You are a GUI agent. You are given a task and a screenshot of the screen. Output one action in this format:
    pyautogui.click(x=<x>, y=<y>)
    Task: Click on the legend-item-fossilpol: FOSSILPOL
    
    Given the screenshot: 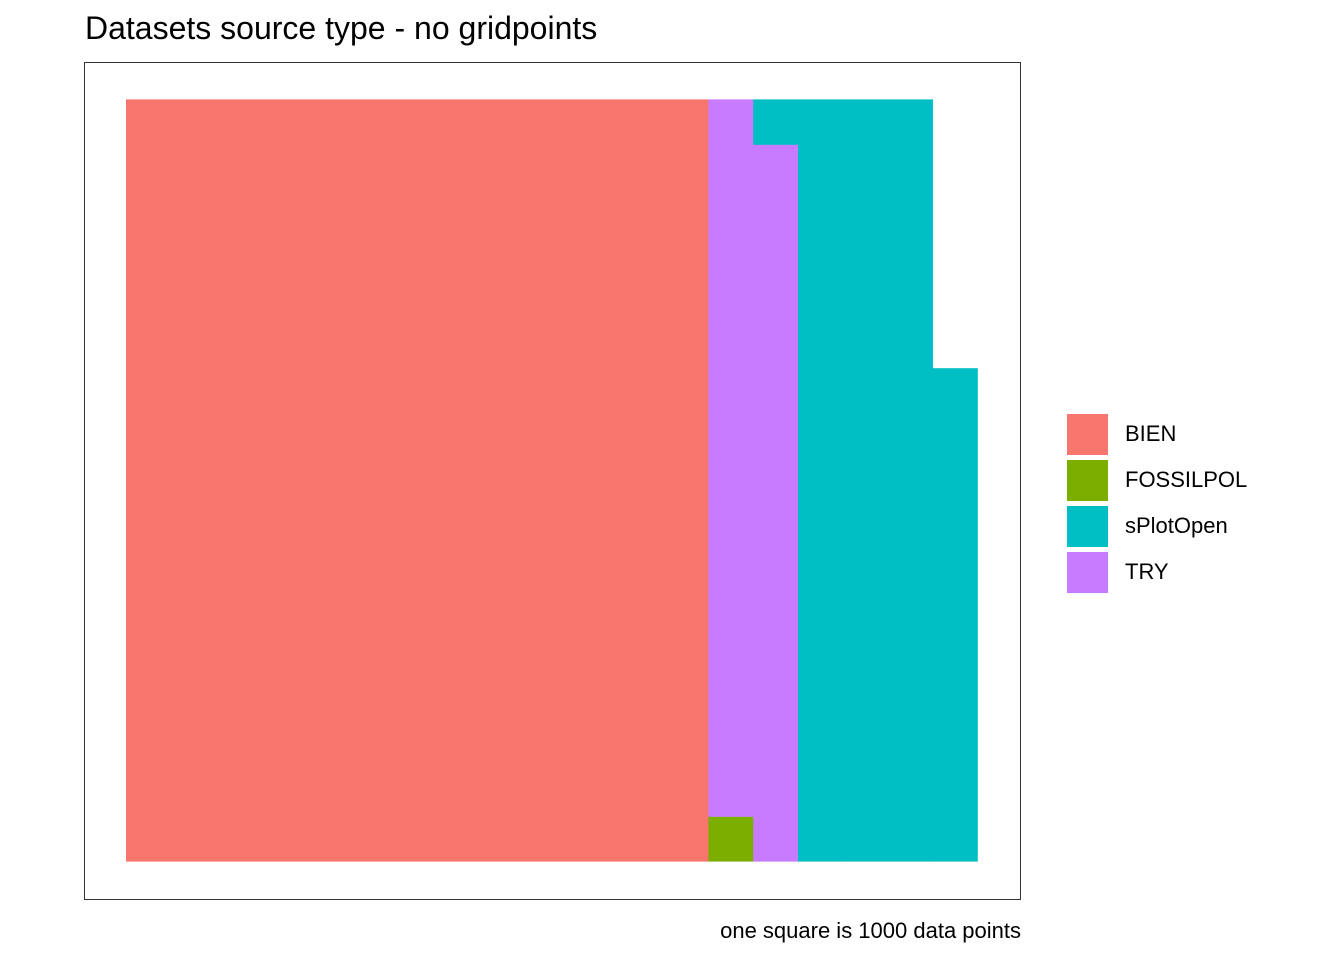 What is the action you would take?
    pyautogui.click(x=1157, y=480)
    